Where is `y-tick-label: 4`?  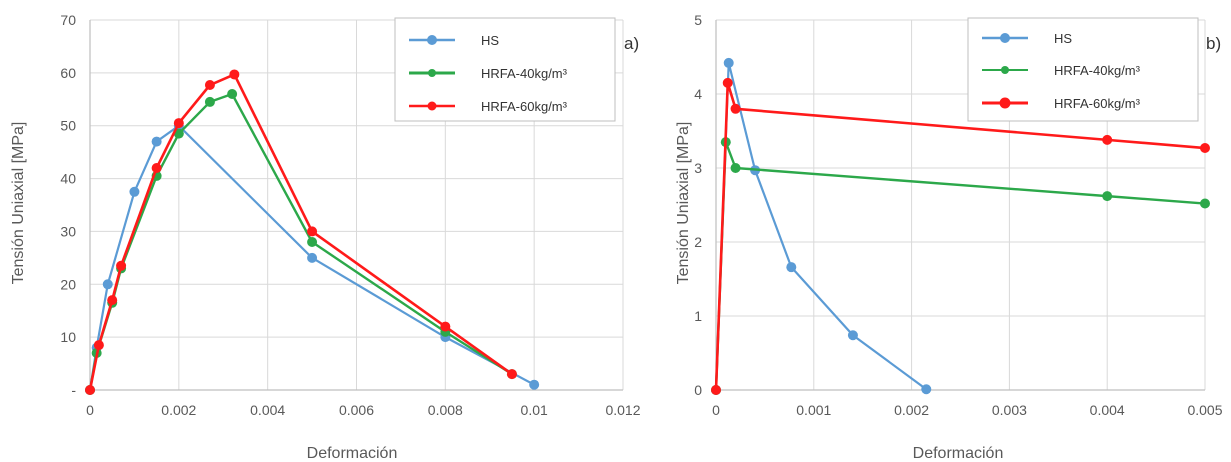
y-tick-label: 4 is located at coordinates (698, 94).